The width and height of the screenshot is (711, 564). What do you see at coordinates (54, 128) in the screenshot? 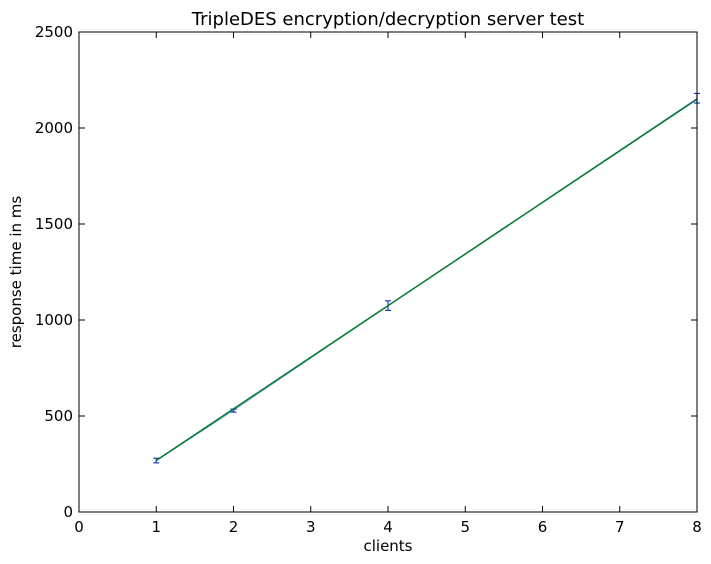
I see `y-tick-label-4: 2000` at bounding box center [54, 128].